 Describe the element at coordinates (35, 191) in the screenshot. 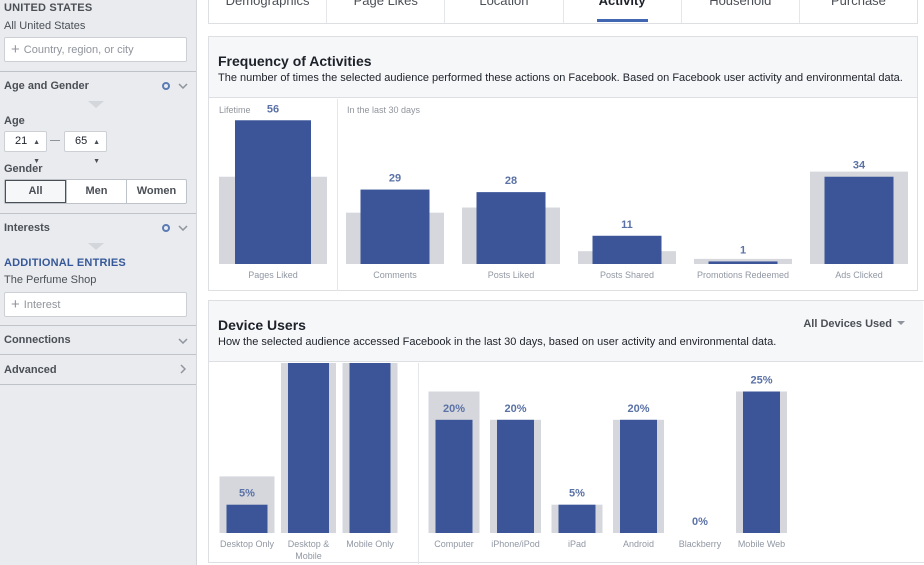

I see `gender-all-button: All` at that location.